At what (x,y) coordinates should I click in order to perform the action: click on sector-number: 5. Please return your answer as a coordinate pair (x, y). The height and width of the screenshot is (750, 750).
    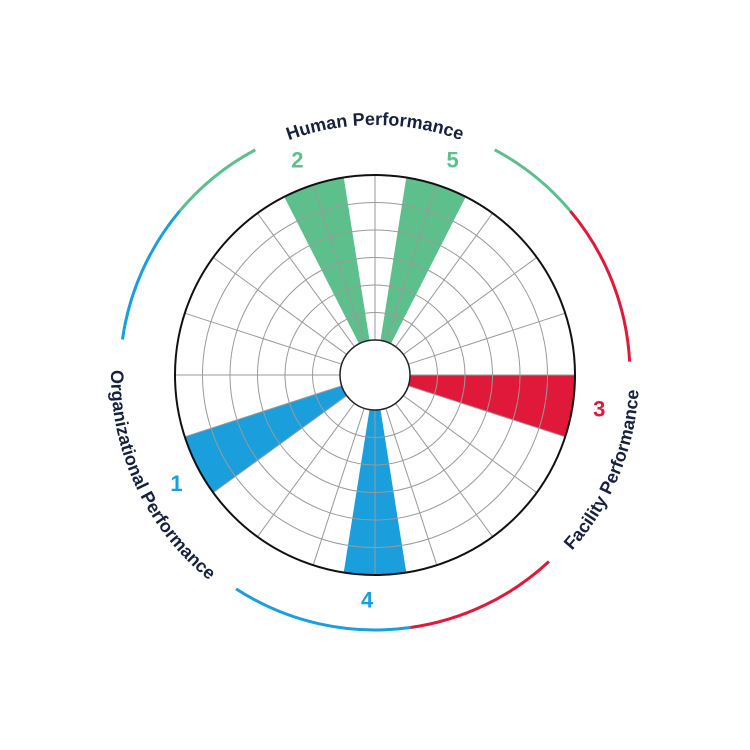
    Looking at the image, I should click on (453, 160).